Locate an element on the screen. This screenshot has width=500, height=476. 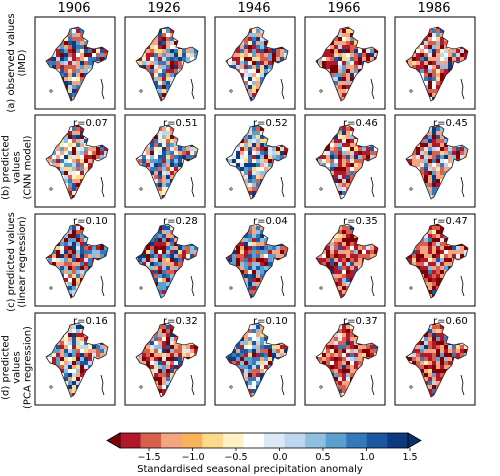
r-value-linear-1986: r=0.47 is located at coordinates (450, 221).